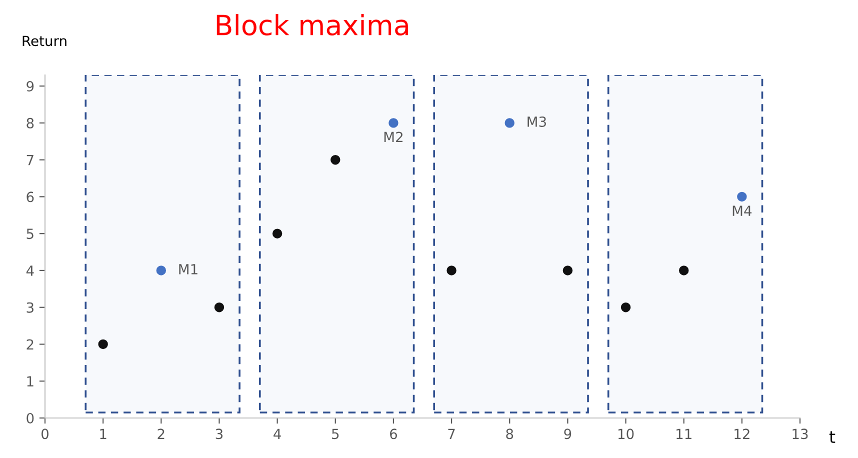 The image size is (858, 458). I want to click on x-tick-label: 9, so click(568, 434).